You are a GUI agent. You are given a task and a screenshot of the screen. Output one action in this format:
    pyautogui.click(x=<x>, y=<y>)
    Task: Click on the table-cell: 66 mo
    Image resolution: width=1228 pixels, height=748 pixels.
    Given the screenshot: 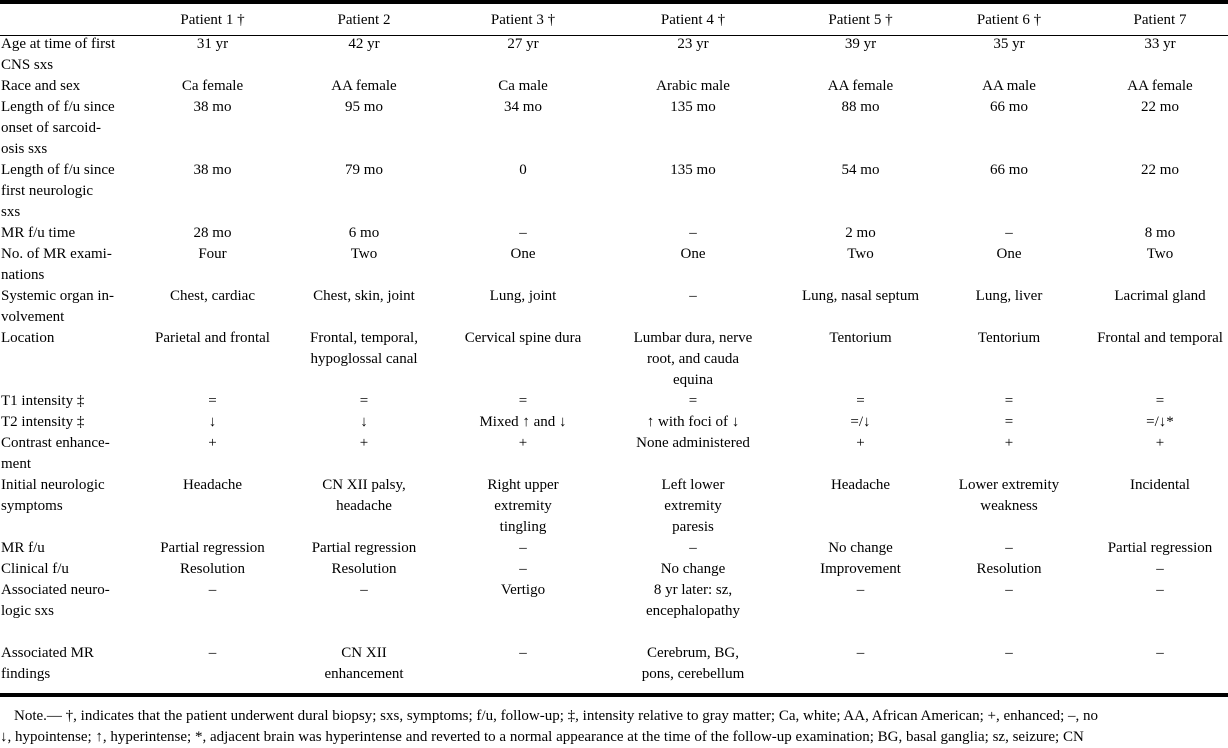 What is the action you would take?
    pyautogui.click(x=1009, y=107)
    